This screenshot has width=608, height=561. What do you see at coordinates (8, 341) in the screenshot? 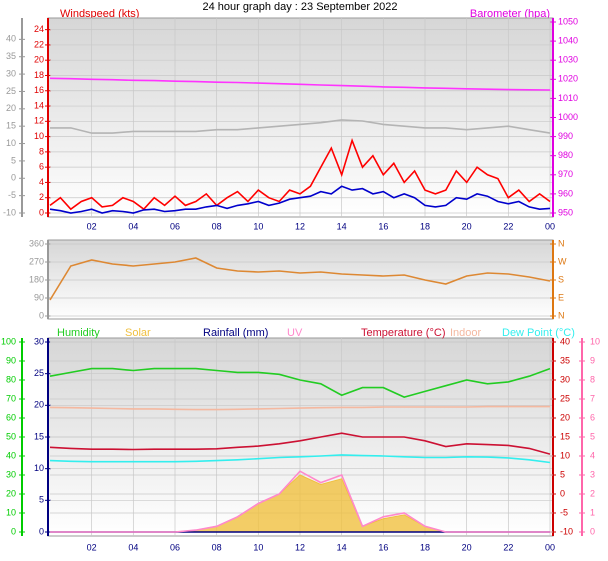
I see `y-tick-label: 100` at bounding box center [8, 341].